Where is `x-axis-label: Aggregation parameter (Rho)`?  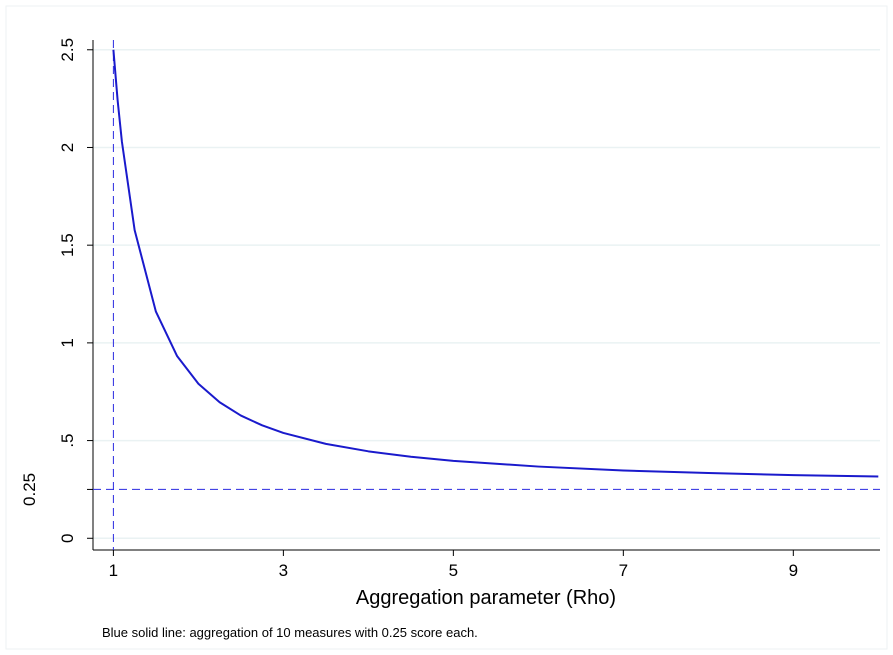 x-axis-label: Aggregation parameter (Rho) is located at coordinates (486, 598).